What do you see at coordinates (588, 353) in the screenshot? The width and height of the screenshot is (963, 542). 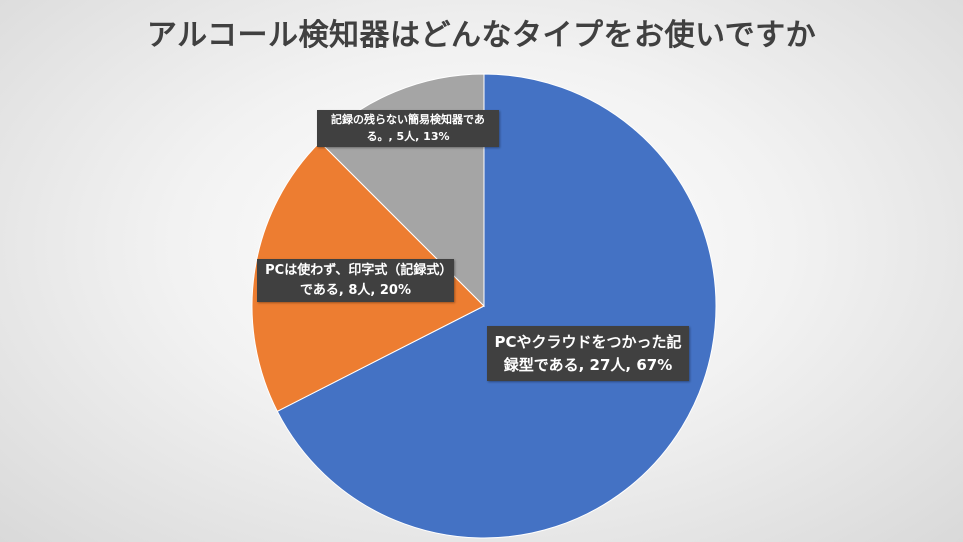 I see `data-label-recording-cloud: PCやクラウドをつかった記録型である, 27人, 67%` at bounding box center [588, 353].